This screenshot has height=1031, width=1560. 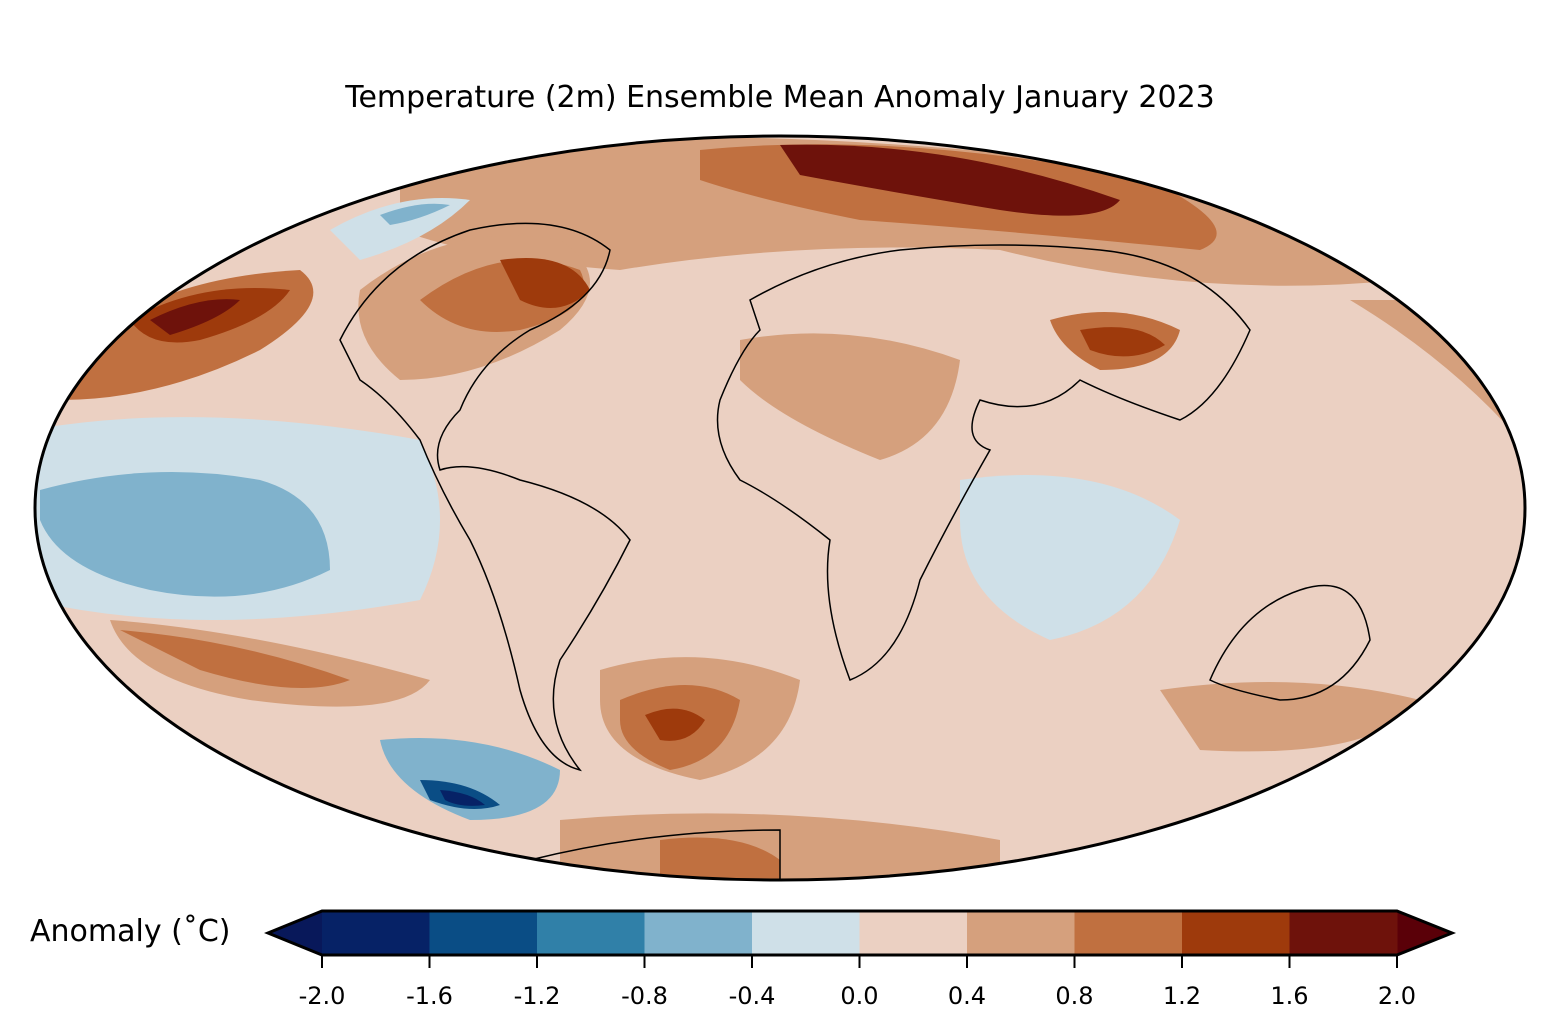 What do you see at coordinates (644, 996) in the screenshot?
I see `colorbar-tick-label: -0.8` at bounding box center [644, 996].